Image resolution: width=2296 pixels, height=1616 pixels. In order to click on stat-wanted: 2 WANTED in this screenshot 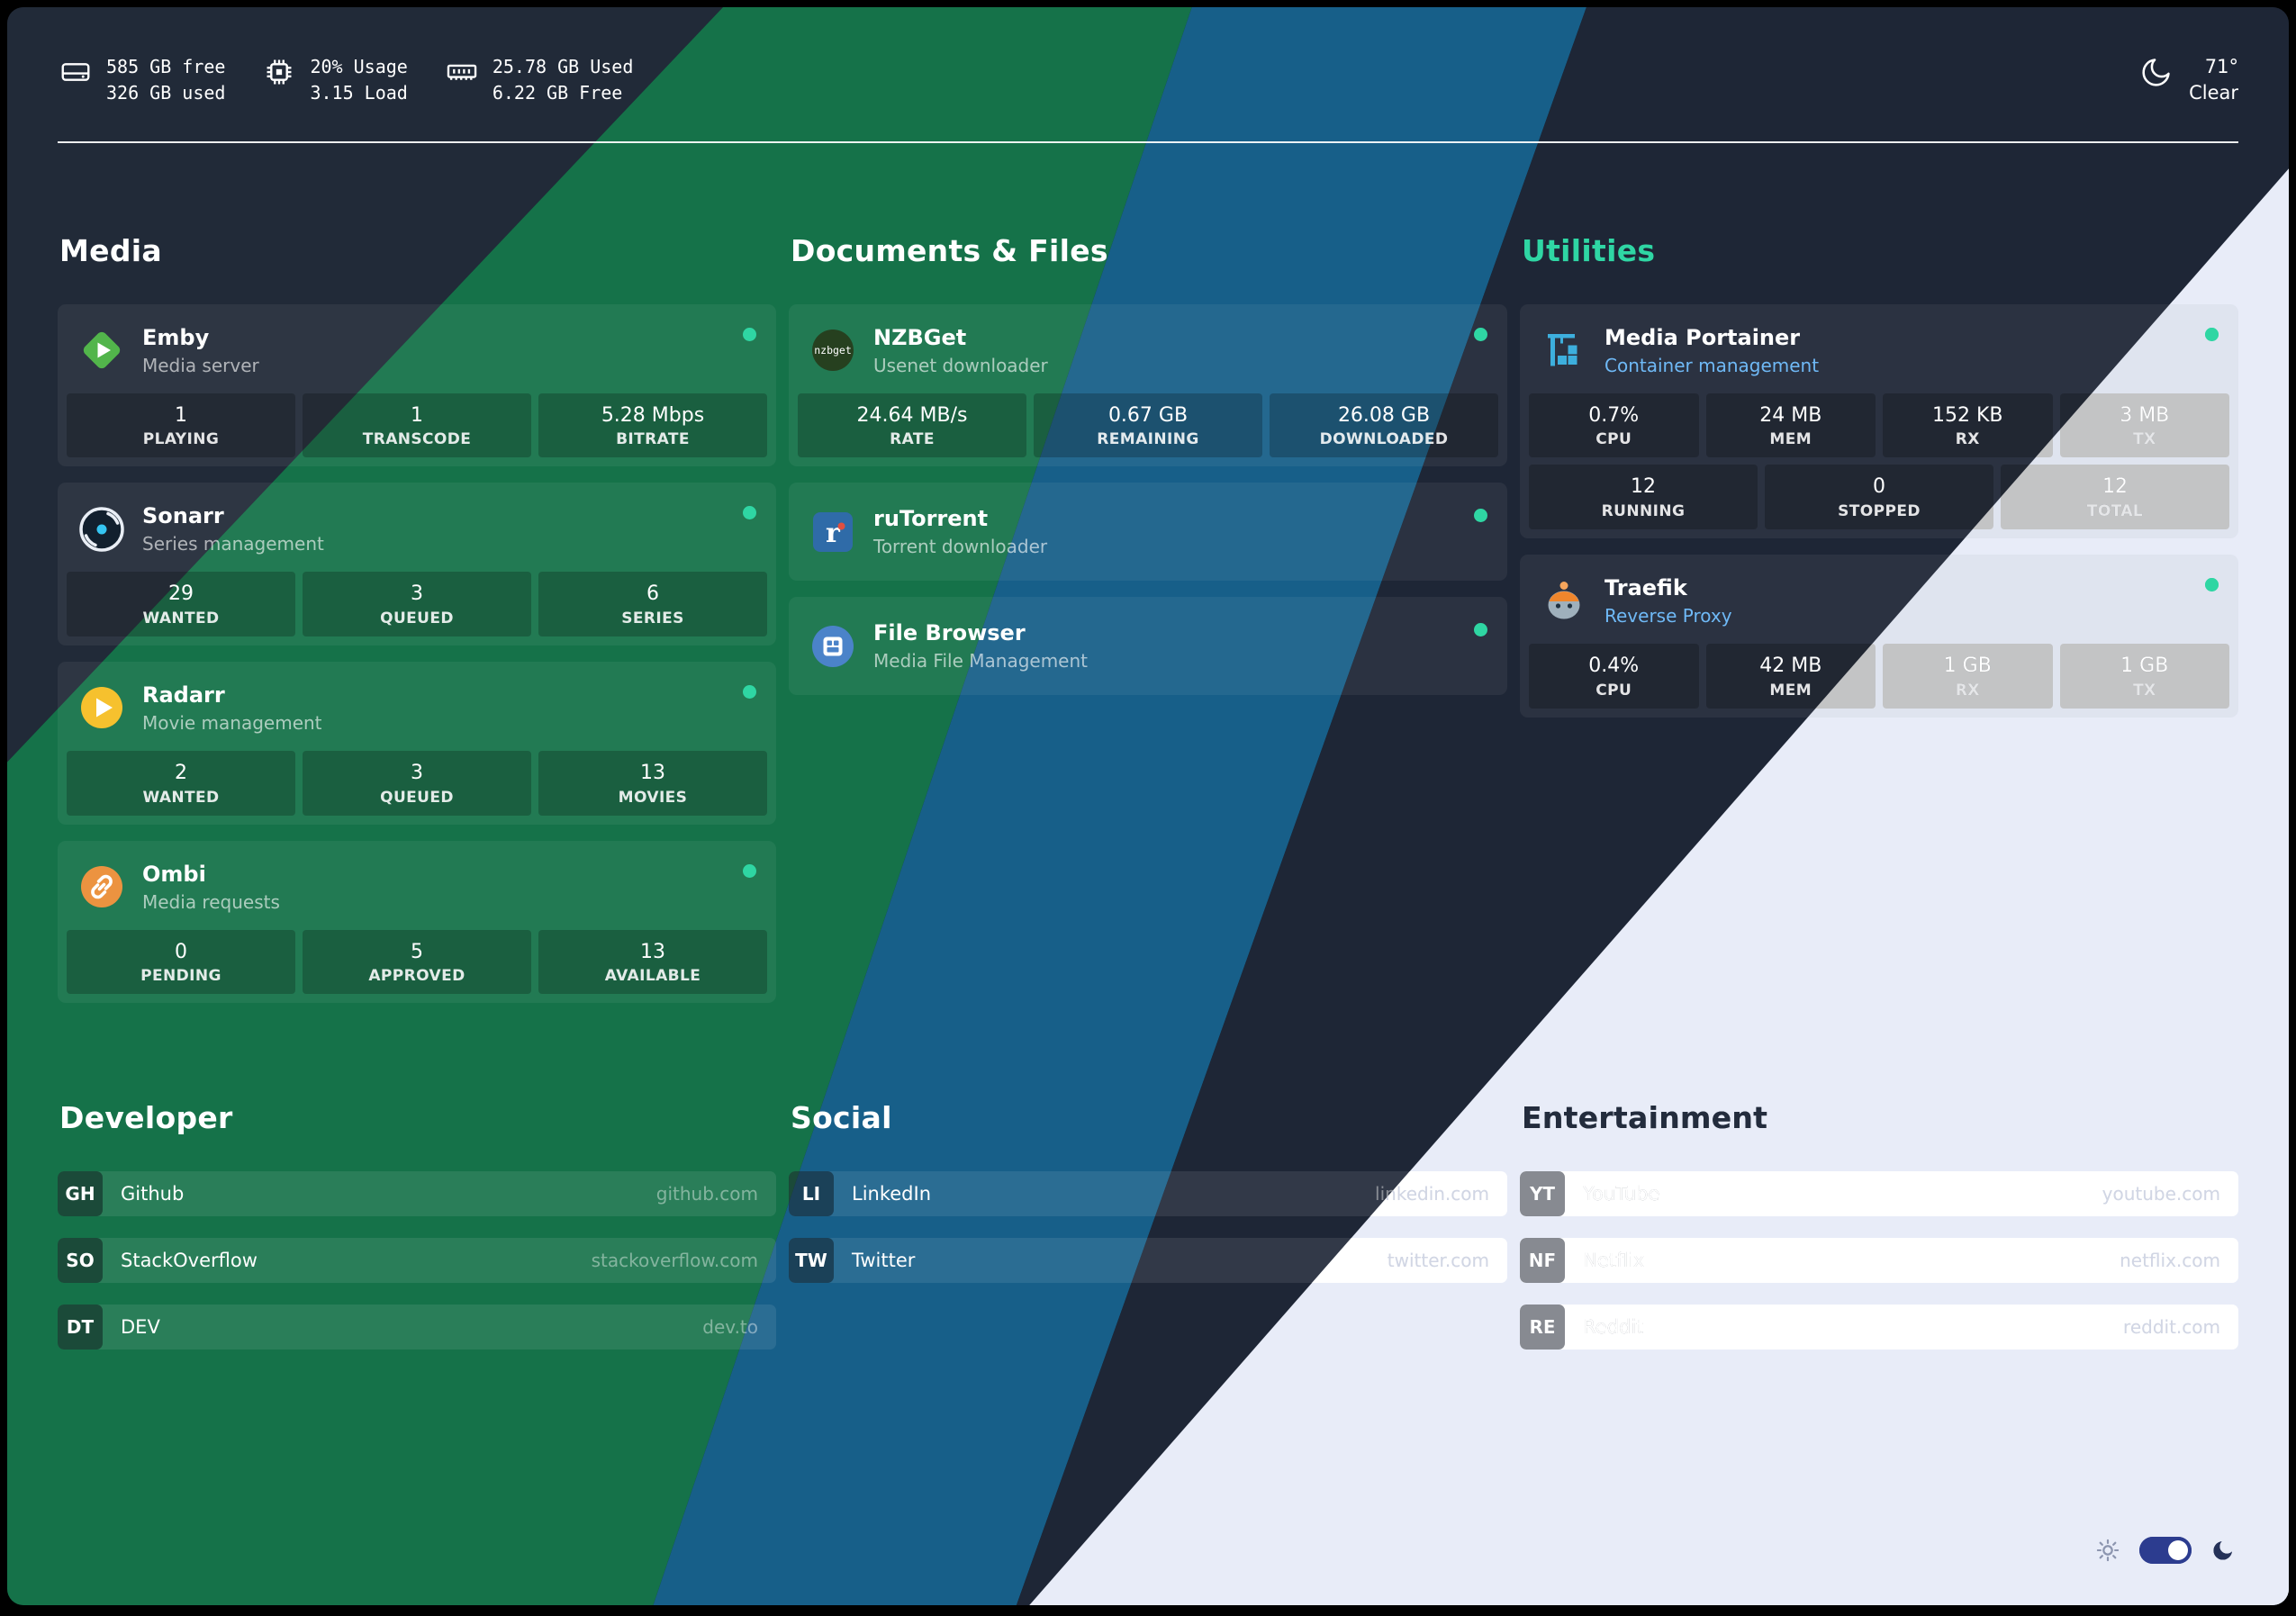, I will do `click(181, 783)`.